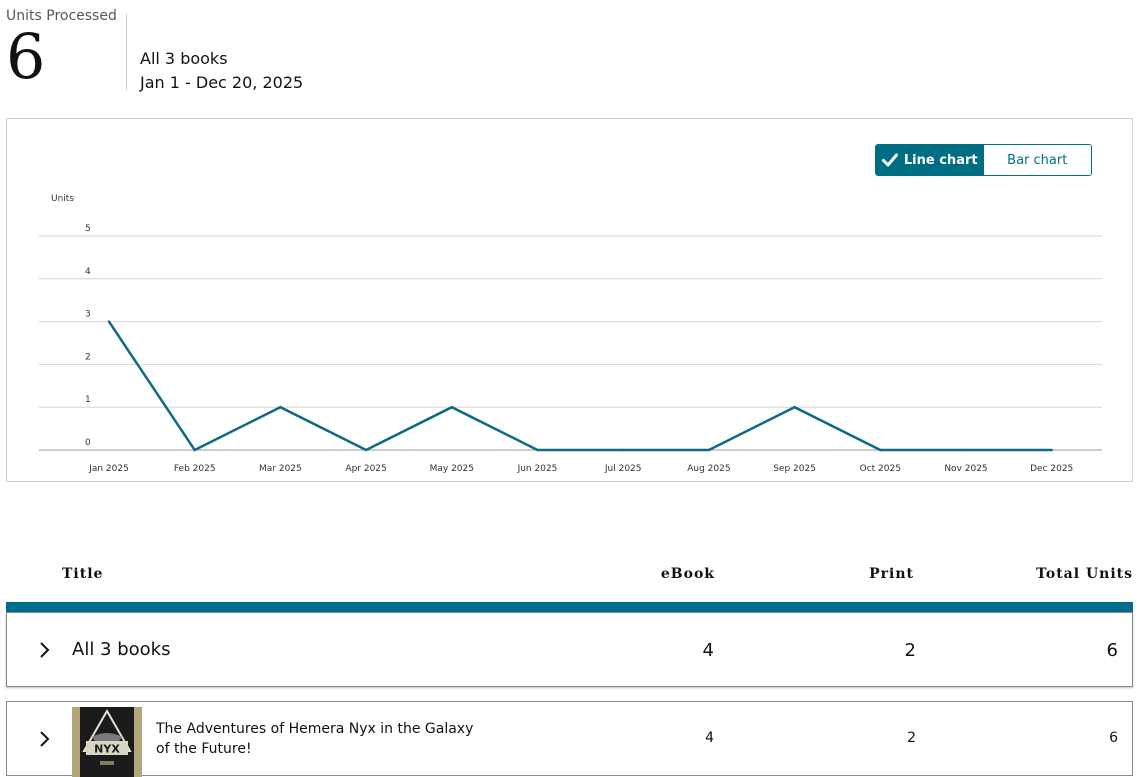 The width and height of the screenshot is (1139, 777). I want to click on book-ebook-units: 4, so click(709, 738).